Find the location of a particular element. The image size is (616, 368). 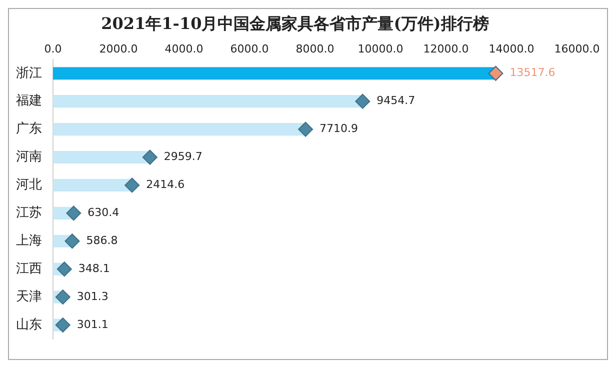

y-tick-label: 浙江 is located at coordinates (29, 73).